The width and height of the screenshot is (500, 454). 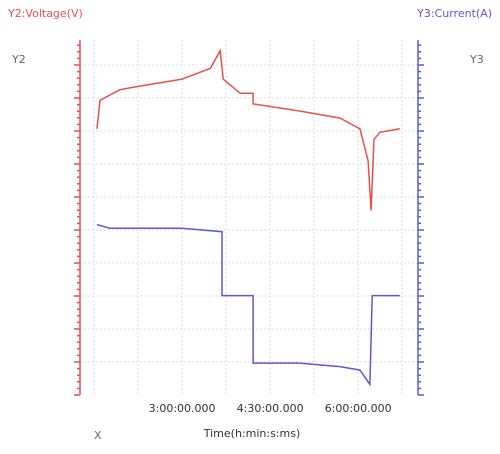 I want to click on y2-axis-name: Y2, so click(x=18, y=59).